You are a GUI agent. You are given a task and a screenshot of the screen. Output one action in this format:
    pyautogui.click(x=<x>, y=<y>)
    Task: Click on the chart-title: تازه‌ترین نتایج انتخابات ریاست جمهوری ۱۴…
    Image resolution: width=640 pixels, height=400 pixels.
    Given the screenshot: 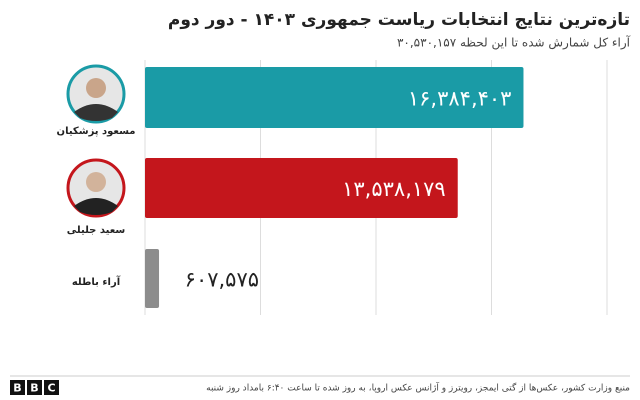 What is the action you would take?
    pyautogui.click(x=399, y=20)
    